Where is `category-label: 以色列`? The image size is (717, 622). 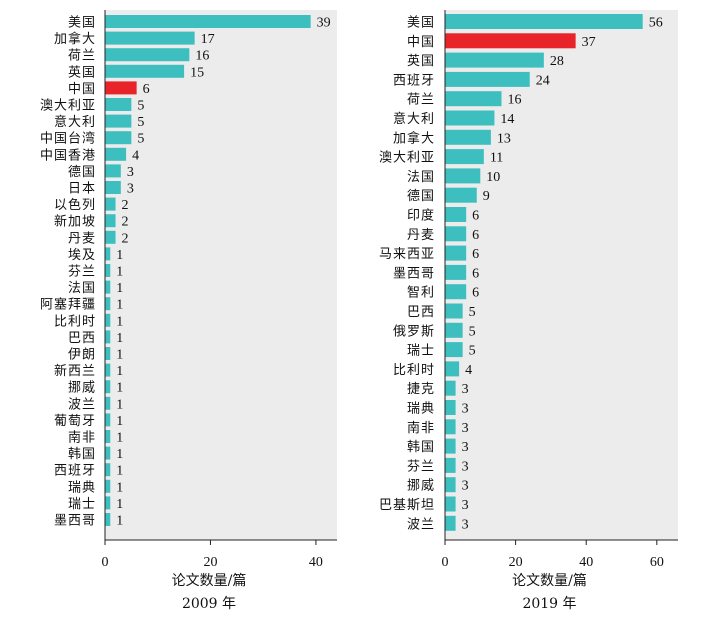
category-label: 以色列 is located at coordinates (75, 205).